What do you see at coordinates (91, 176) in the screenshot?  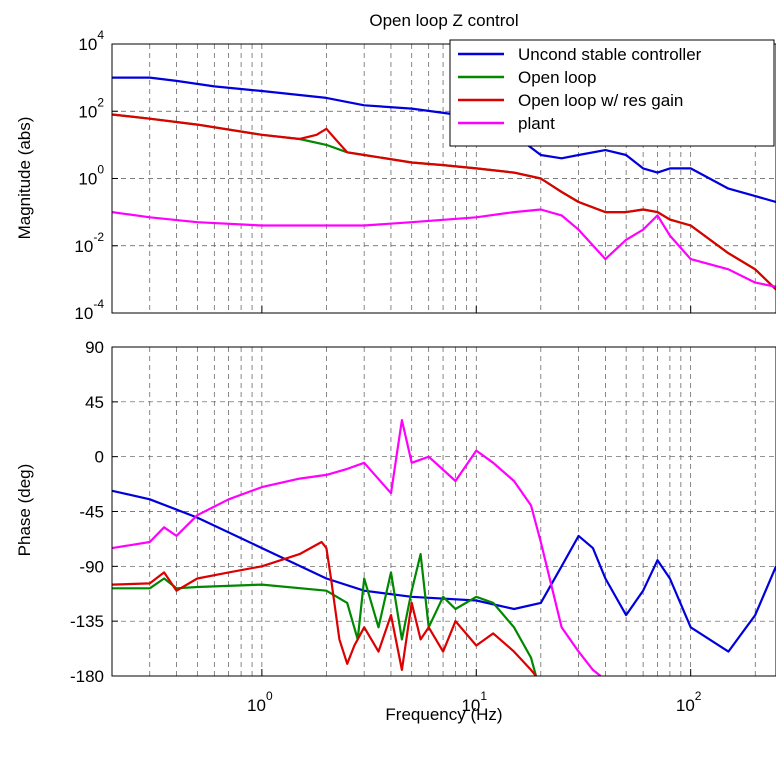 I see `y-tick-label: 100` at bounding box center [91, 176].